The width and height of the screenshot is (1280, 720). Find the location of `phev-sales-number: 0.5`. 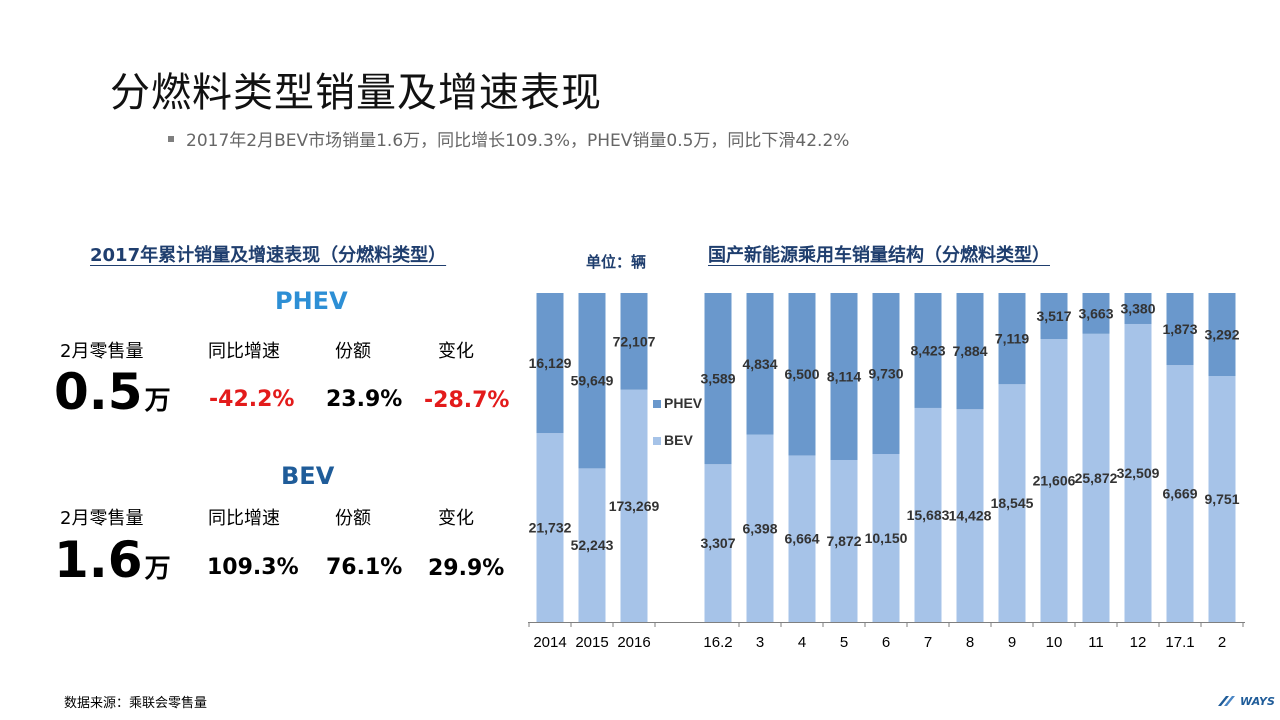

phev-sales-number: 0.5 is located at coordinates (98, 392).